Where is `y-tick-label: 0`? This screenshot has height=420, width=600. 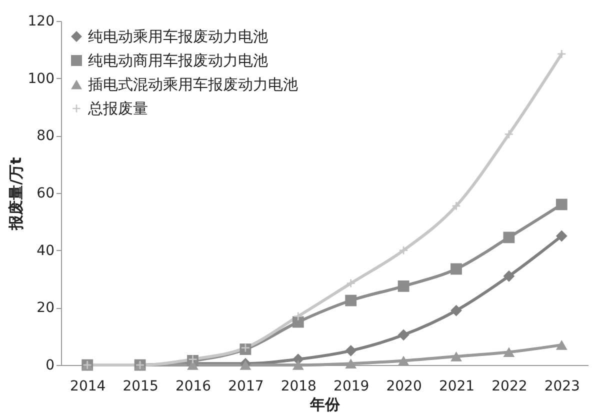 y-tick-label: 0 is located at coordinates (50, 366).